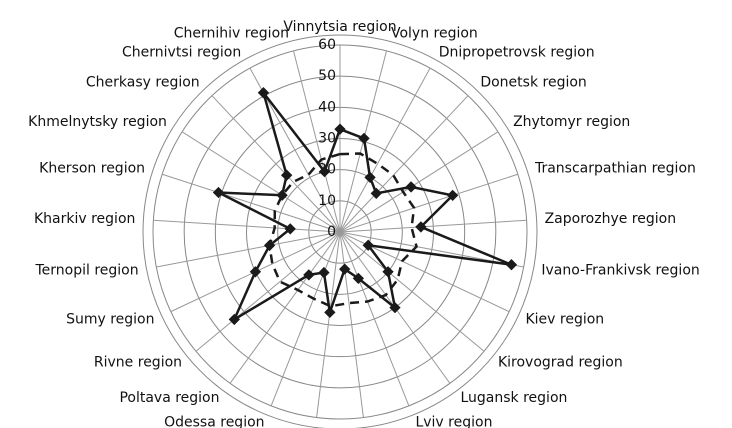  What do you see at coordinates (560, 363) in the screenshot?
I see `category-label: Kirovograd region` at bounding box center [560, 363].